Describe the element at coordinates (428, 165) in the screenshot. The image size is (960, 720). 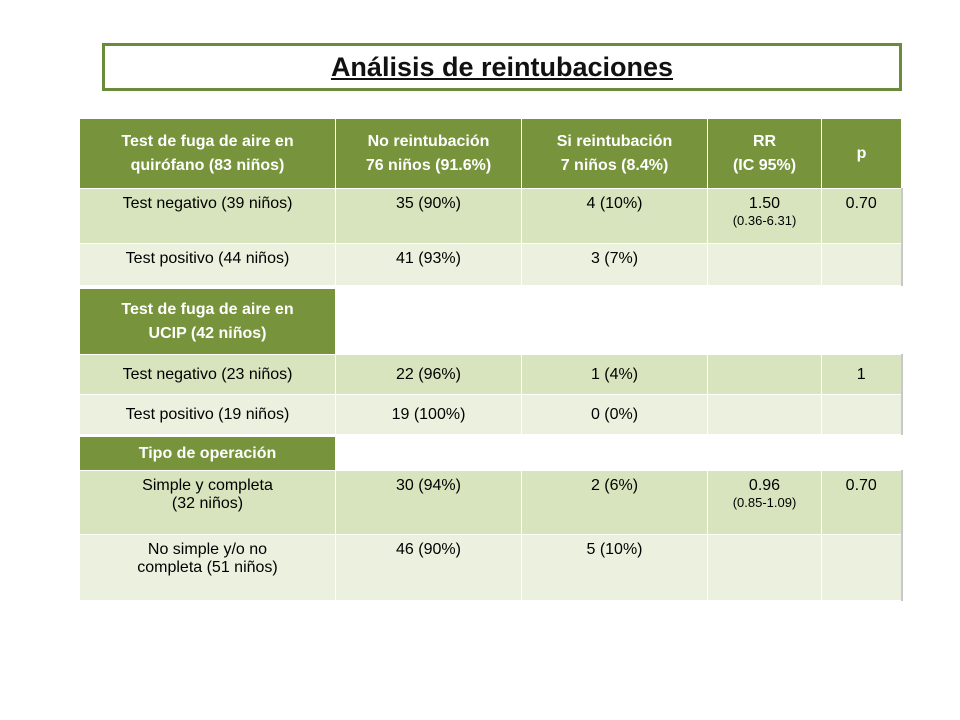
I see `header-no-line2: 76 niños (91.6%)` at that location.